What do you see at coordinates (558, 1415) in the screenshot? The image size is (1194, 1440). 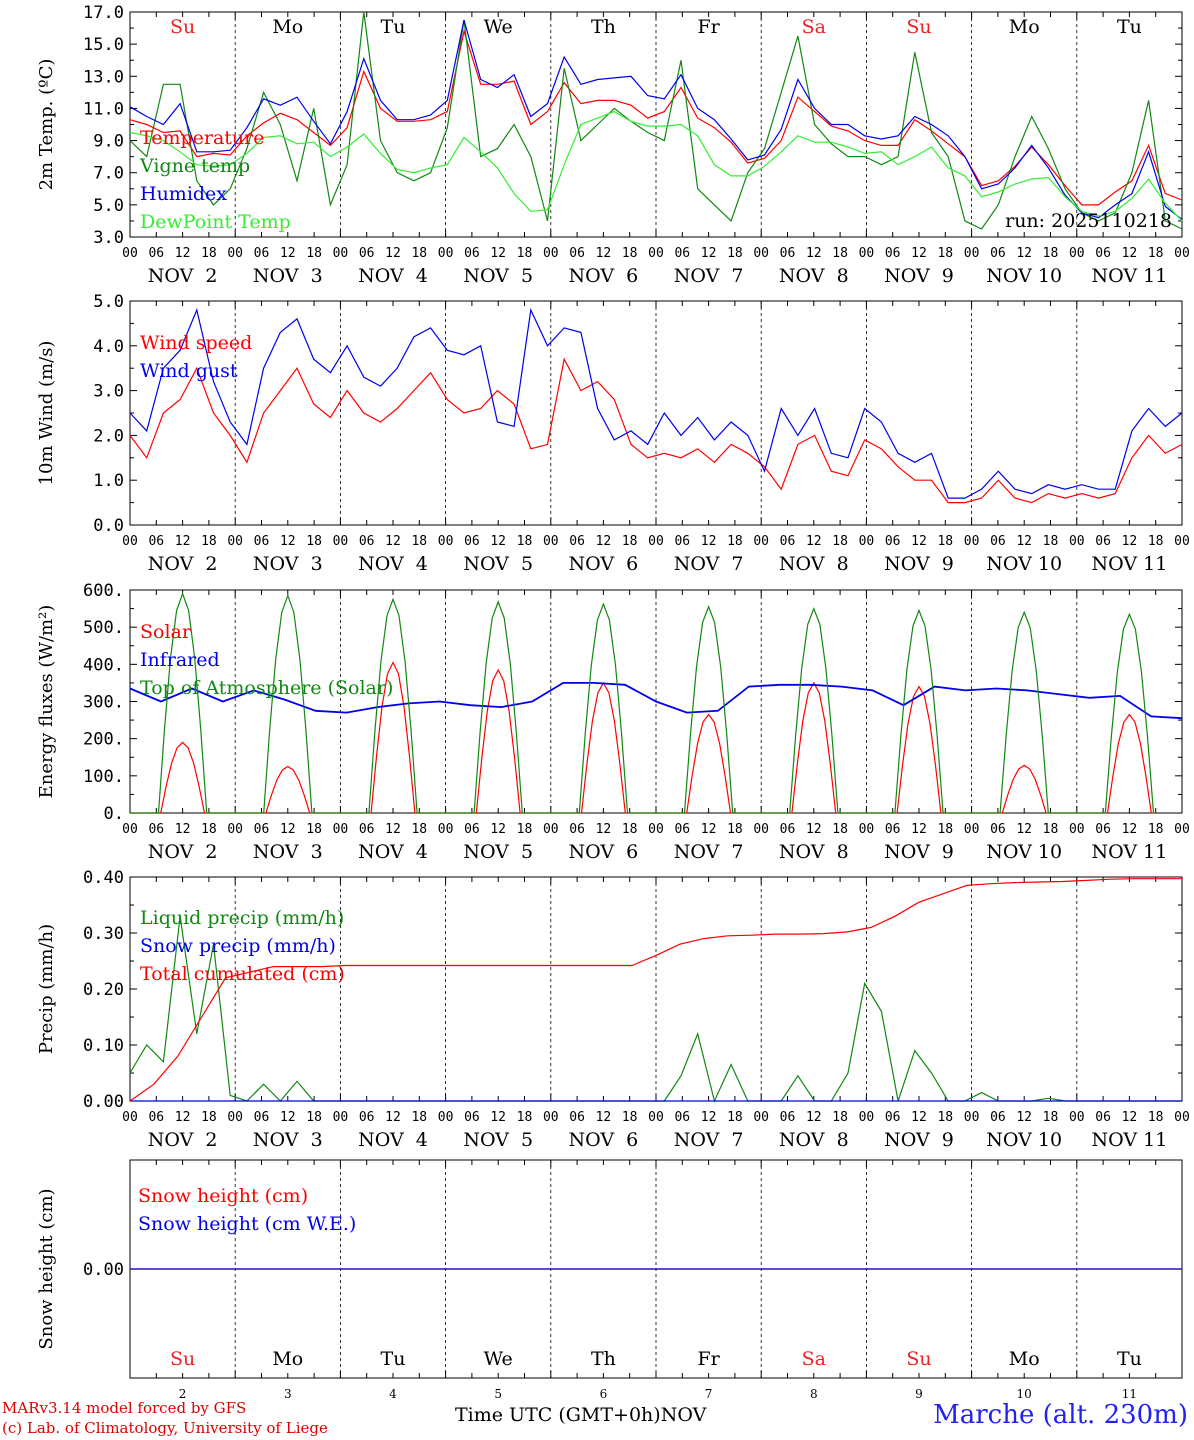 I see `x-axis-label: Time UTC (GMT+0h)` at bounding box center [558, 1415].